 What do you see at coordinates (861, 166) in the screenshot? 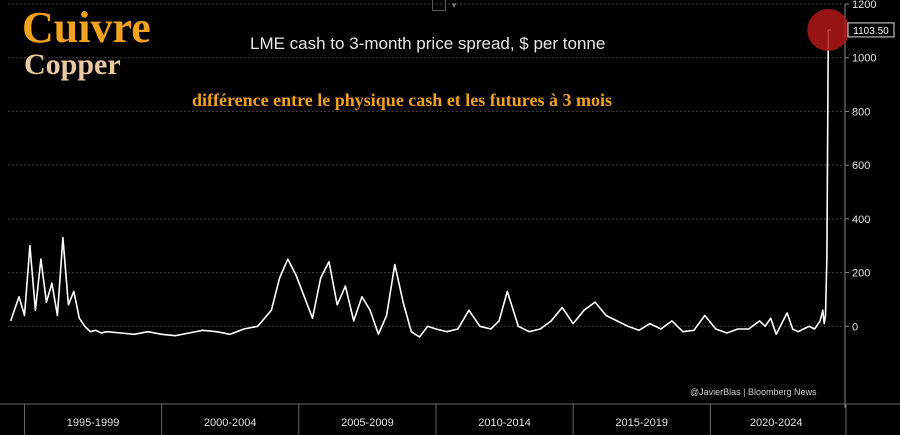
I see `y-tick-label: 600` at bounding box center [861, 166].